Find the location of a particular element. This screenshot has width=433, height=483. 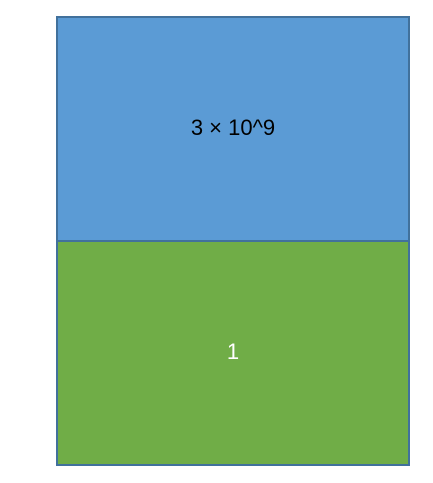

top-block-label: 3 × 10^9 is located at coordinates (233, 127).